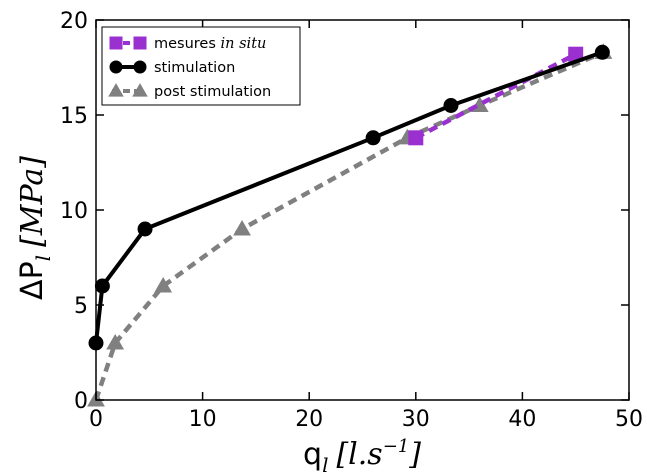  I want to click on series-mesures-in-situ, so click(496, 96).